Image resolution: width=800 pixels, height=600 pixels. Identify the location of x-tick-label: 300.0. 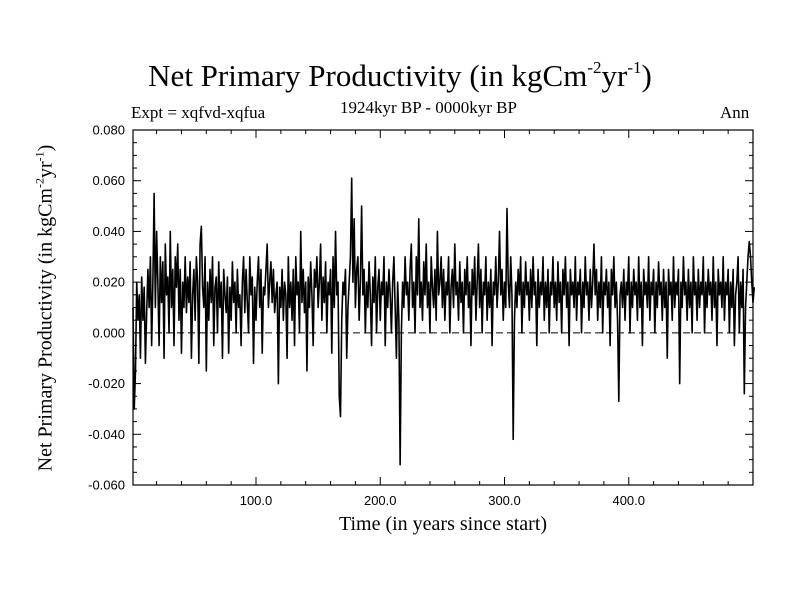
(504, 500).